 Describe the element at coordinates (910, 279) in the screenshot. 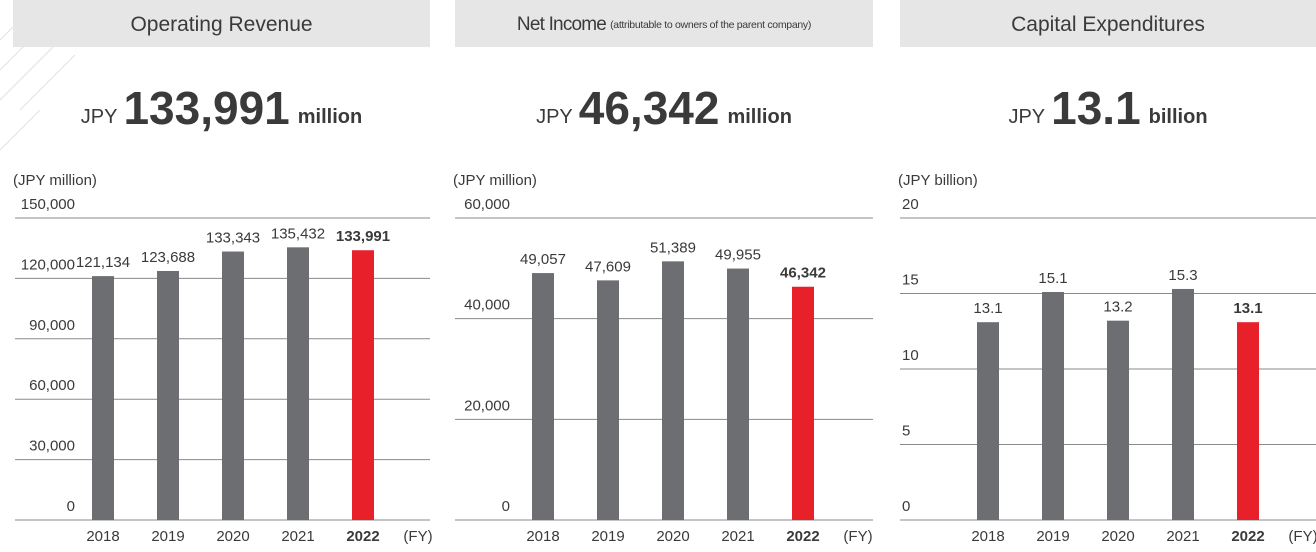

I see `y-tick-label: 15` at that location.